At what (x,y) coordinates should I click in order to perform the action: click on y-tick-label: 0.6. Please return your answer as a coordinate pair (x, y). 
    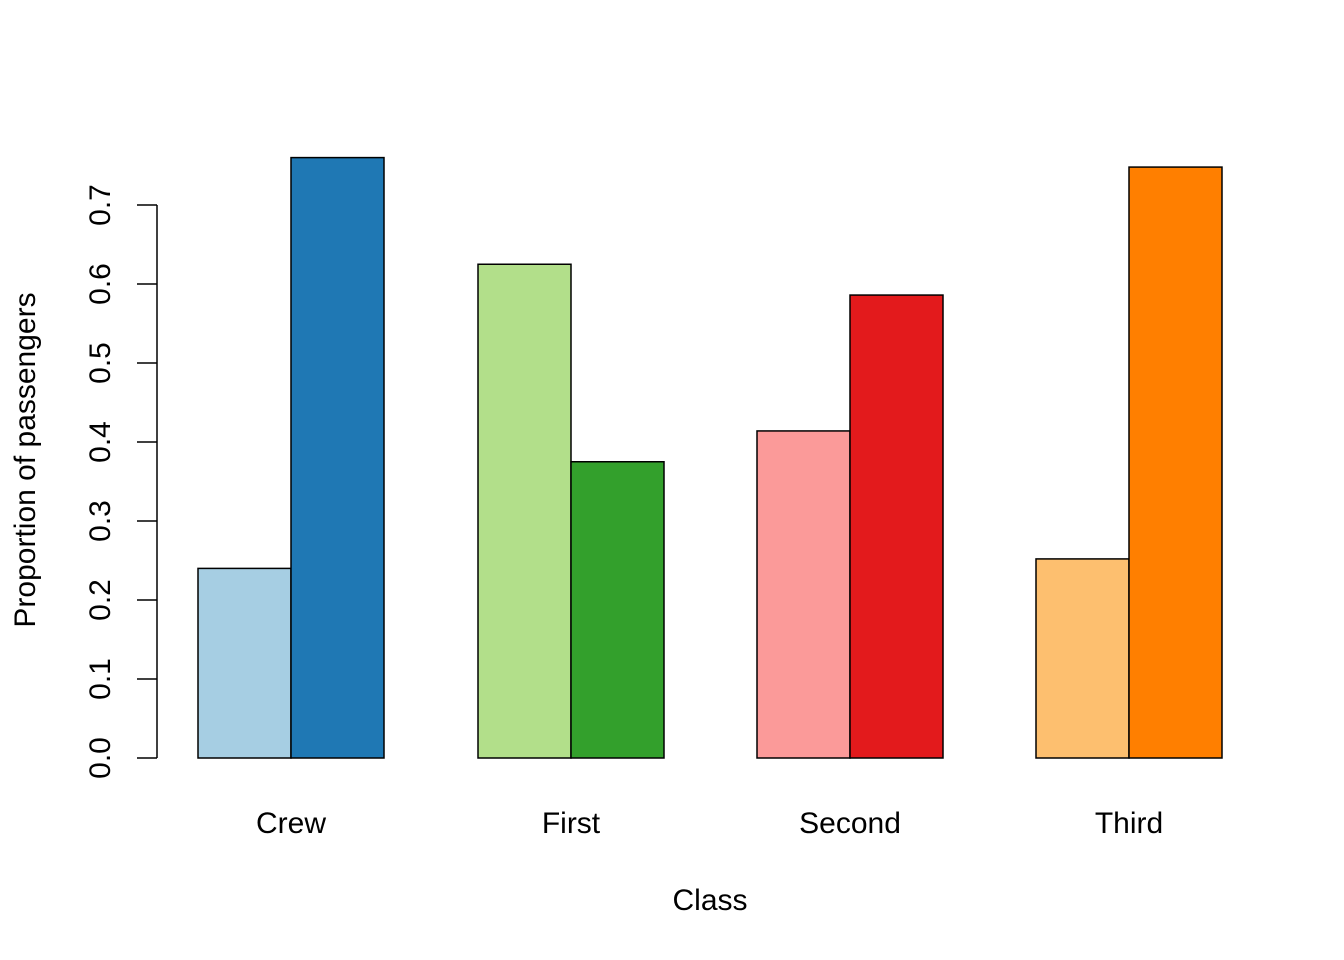
    Looking at the image, I should click on (100, 284).